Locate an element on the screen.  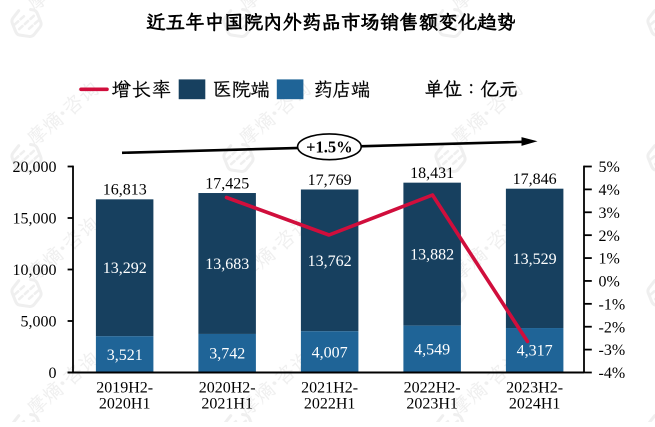
svg-text: 2020H2- is located at coordinates (227, 388).